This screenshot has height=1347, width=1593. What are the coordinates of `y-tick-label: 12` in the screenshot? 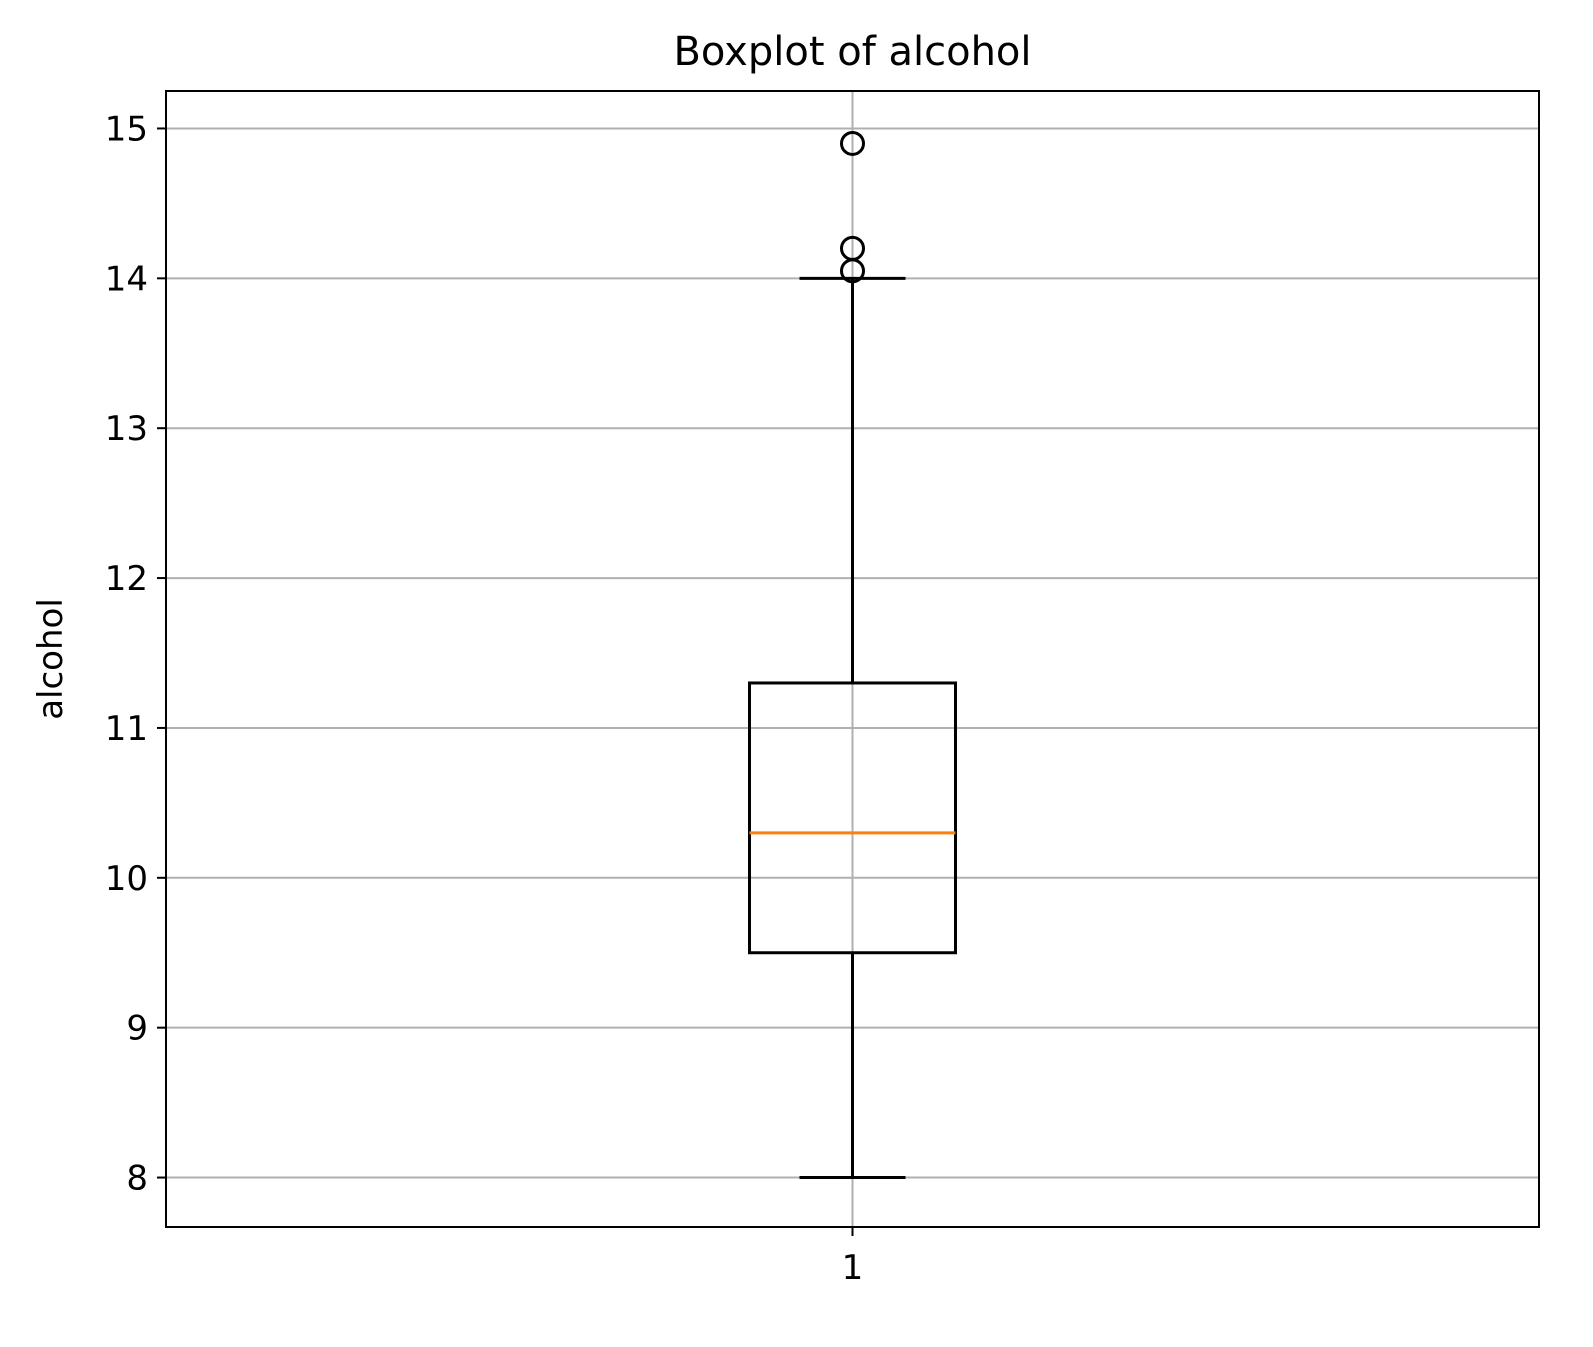 It's located at (126, 579).